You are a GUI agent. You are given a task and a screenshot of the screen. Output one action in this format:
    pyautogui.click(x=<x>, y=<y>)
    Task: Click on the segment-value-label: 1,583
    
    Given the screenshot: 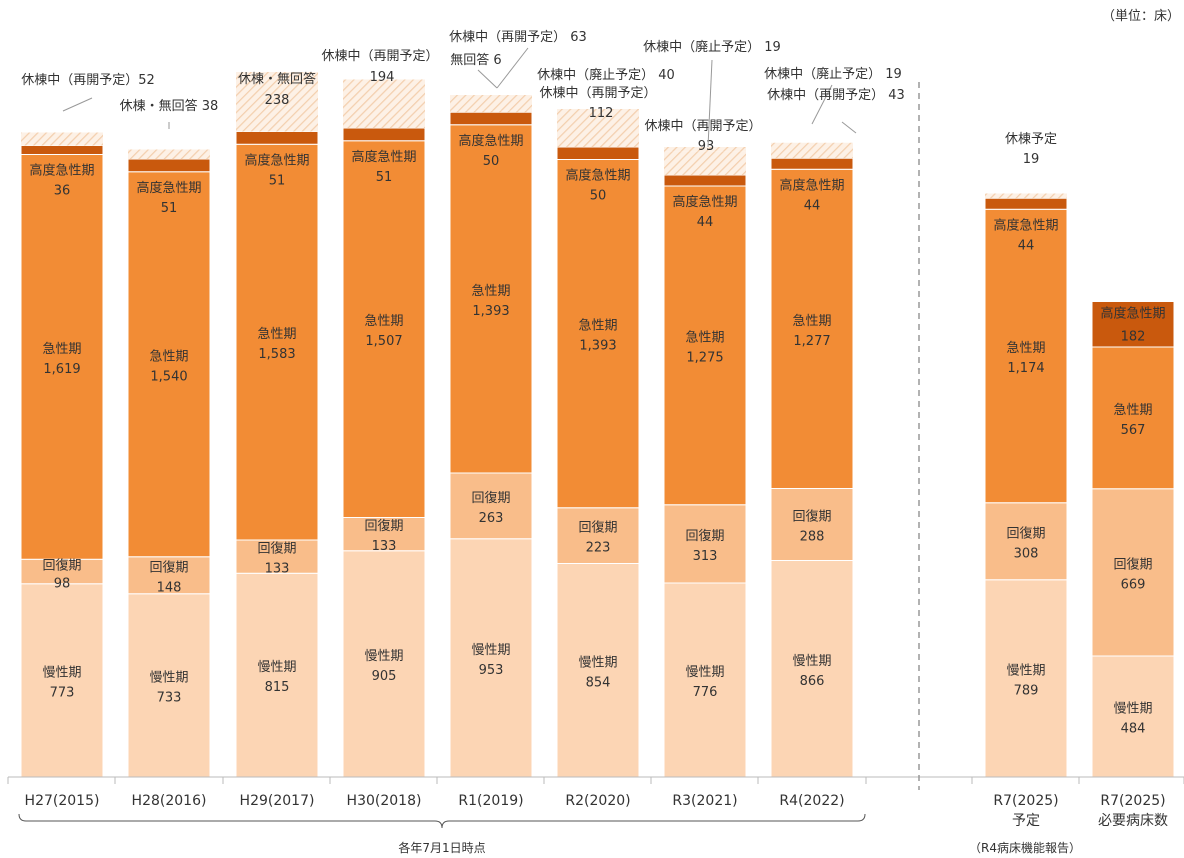 What is the action you would take?
    pyautogui.click(x=276, y=354)
    